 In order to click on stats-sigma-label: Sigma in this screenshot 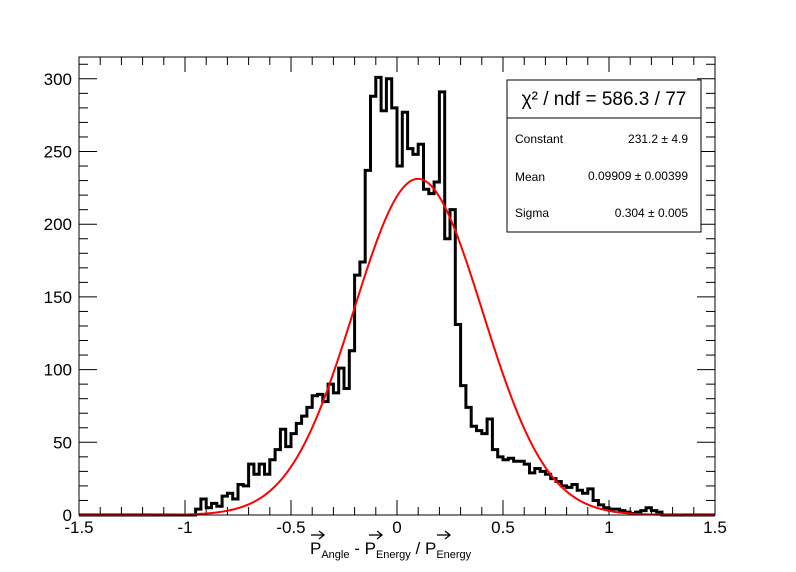, I will do `click(532, 213)`.